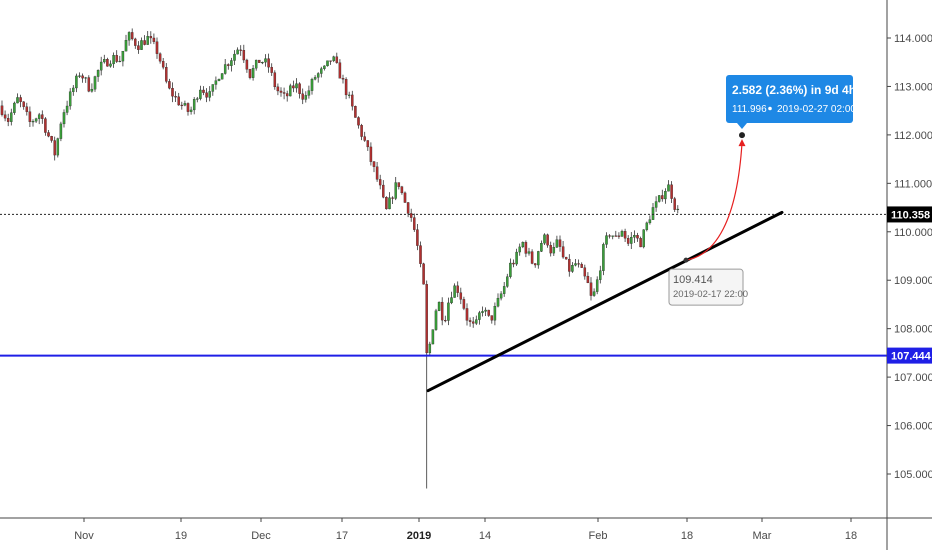 Image resolution: width=932 pixels, height=550 pixels. I want to click on projection-start-date: 2019-02-17 22:00, so click(710, 294).